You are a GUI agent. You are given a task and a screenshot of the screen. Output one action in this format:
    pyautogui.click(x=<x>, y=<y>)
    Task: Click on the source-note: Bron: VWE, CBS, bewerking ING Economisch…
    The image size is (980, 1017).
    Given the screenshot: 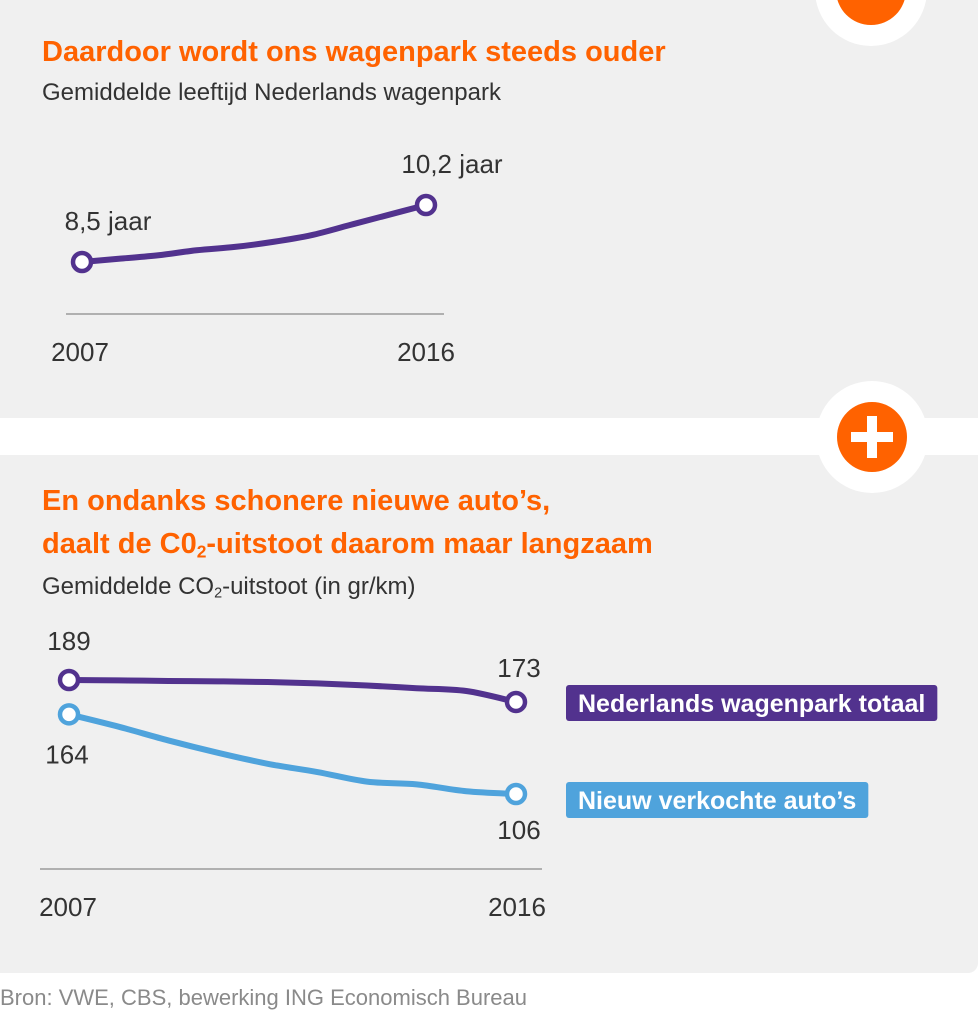 What is the action you would take?
    pyautogui.click(x=263, y=997)
    